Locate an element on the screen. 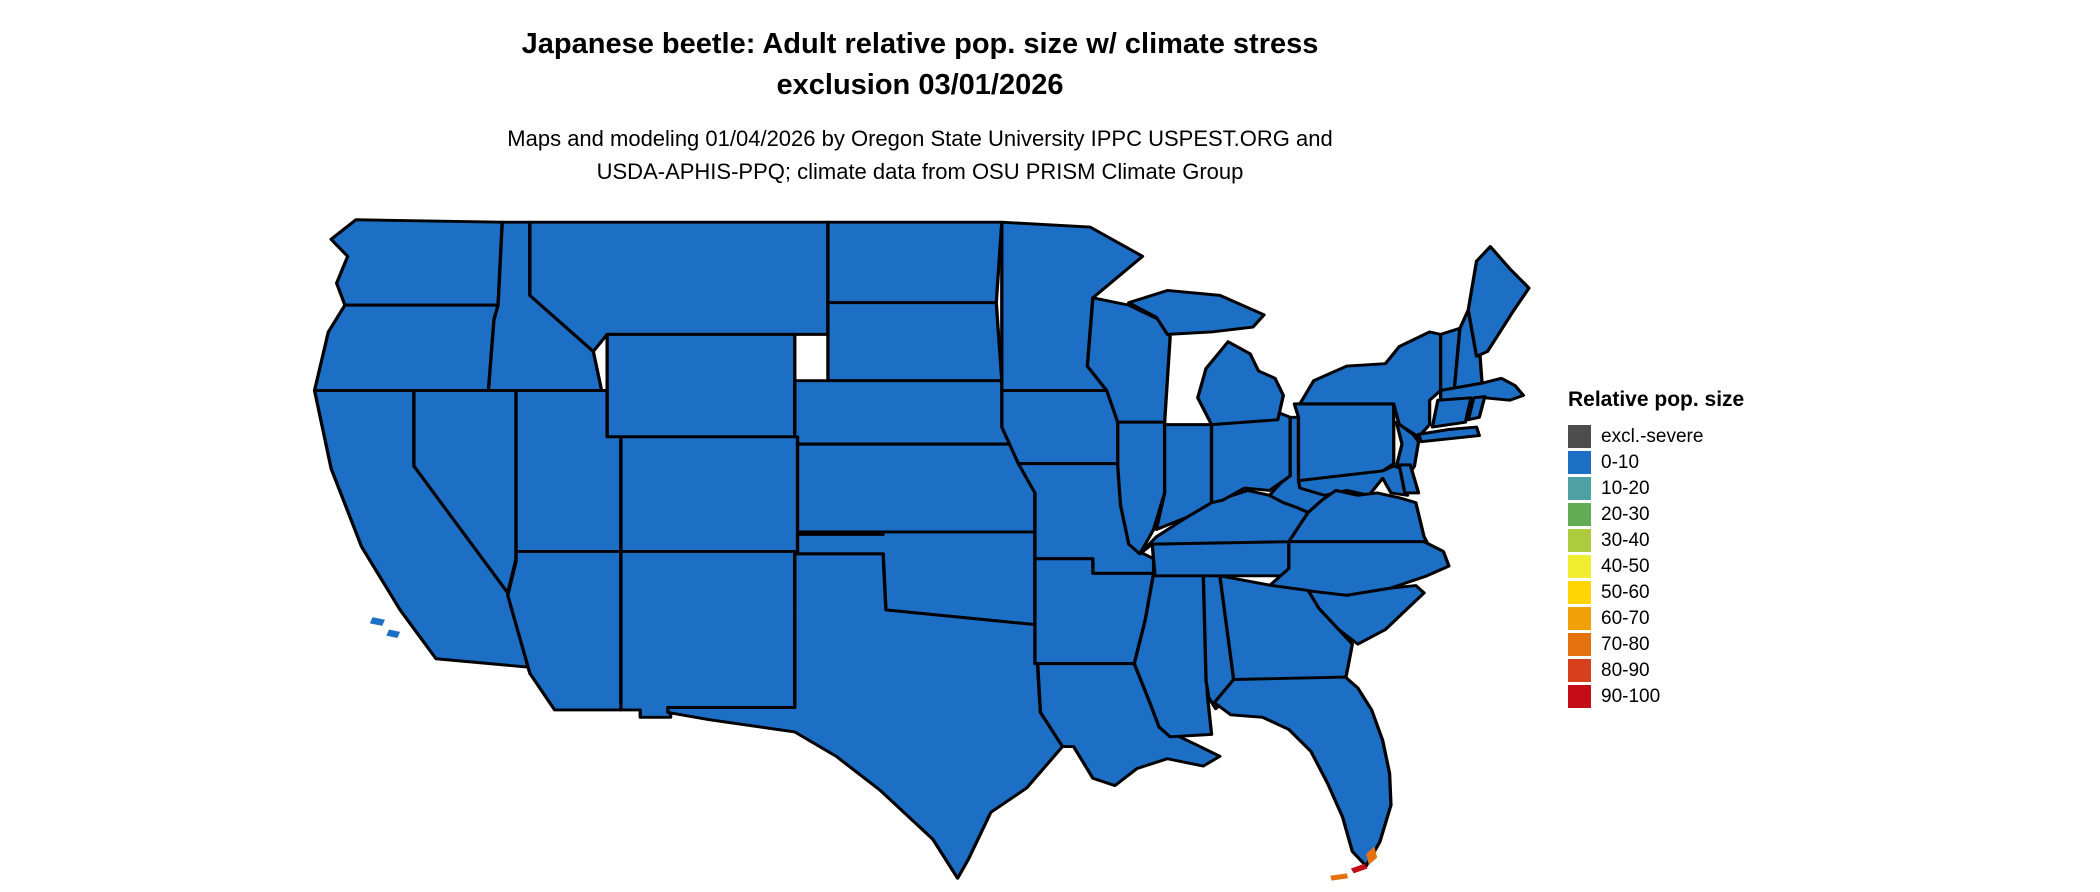 The image size is (2100, 892). state-sd is located at coordinates (915, 342).